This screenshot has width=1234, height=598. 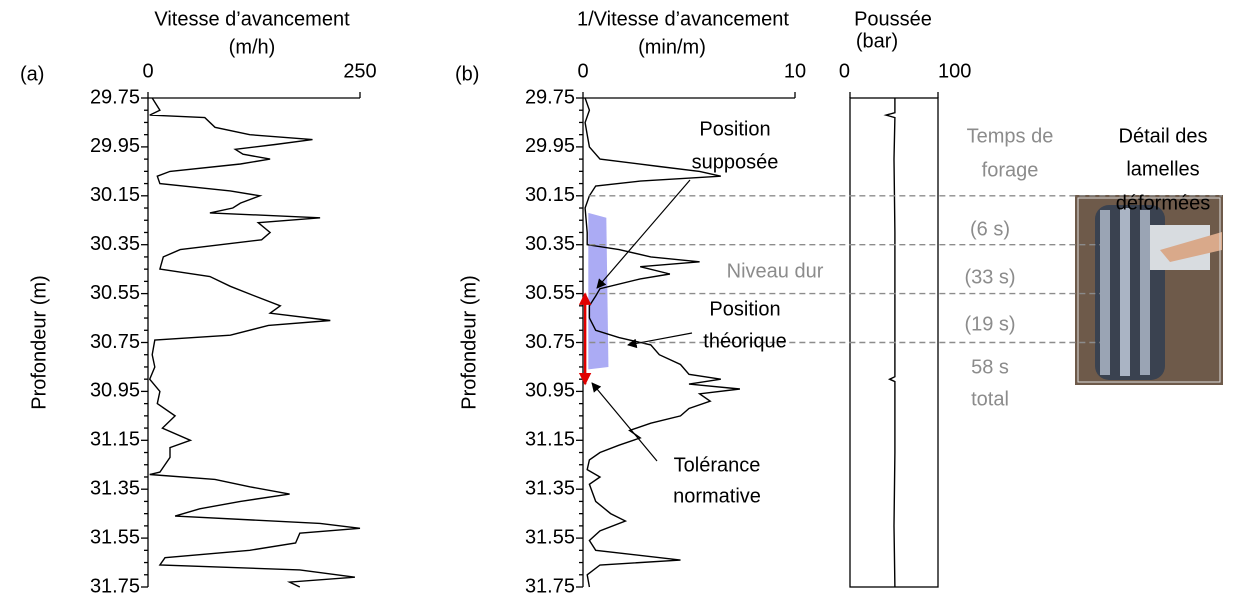 I want to click on annotation: théorique, so click(x=744, y=341).